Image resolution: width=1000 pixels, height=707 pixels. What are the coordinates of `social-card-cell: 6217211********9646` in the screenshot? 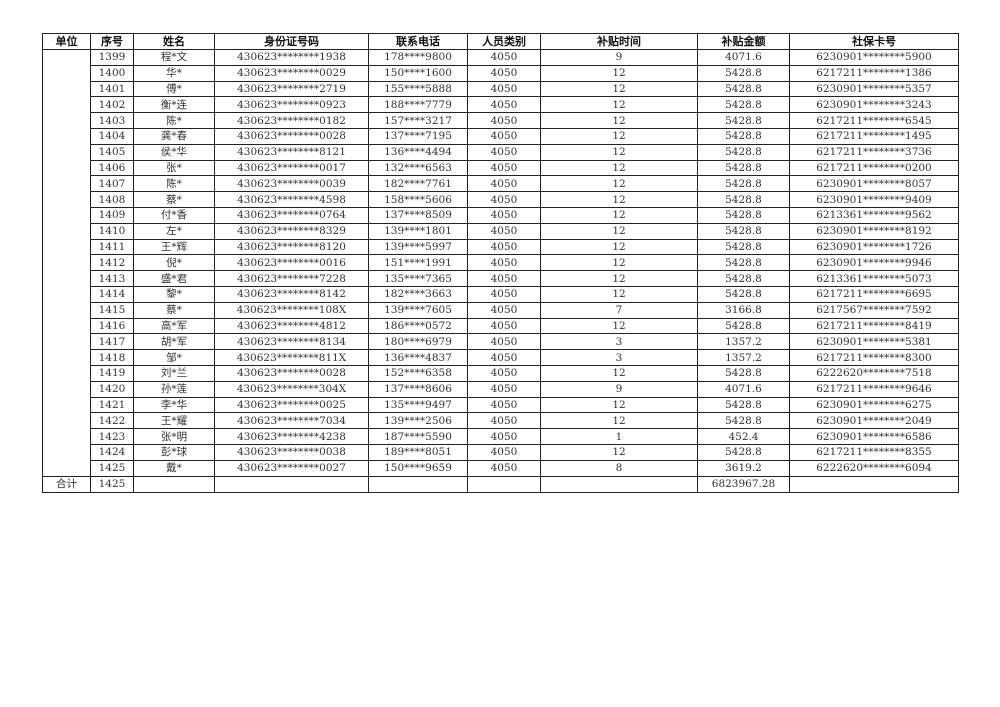 It's located at (874, 389).